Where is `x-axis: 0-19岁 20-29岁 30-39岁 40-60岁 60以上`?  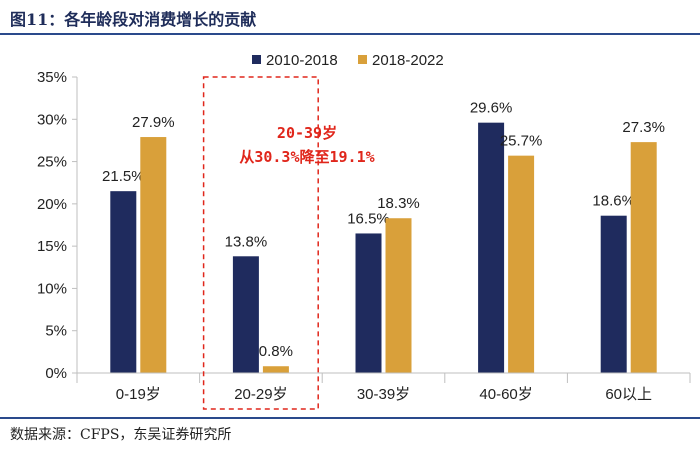 x-axis: 0-19岁 20-29岁 30-39岁 40-60岁 60以上 is located at coordinates (383, 387).